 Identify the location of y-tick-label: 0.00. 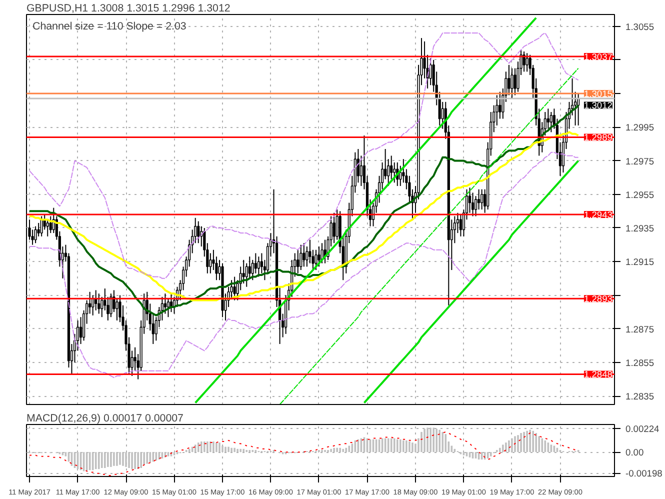
(635, 453).